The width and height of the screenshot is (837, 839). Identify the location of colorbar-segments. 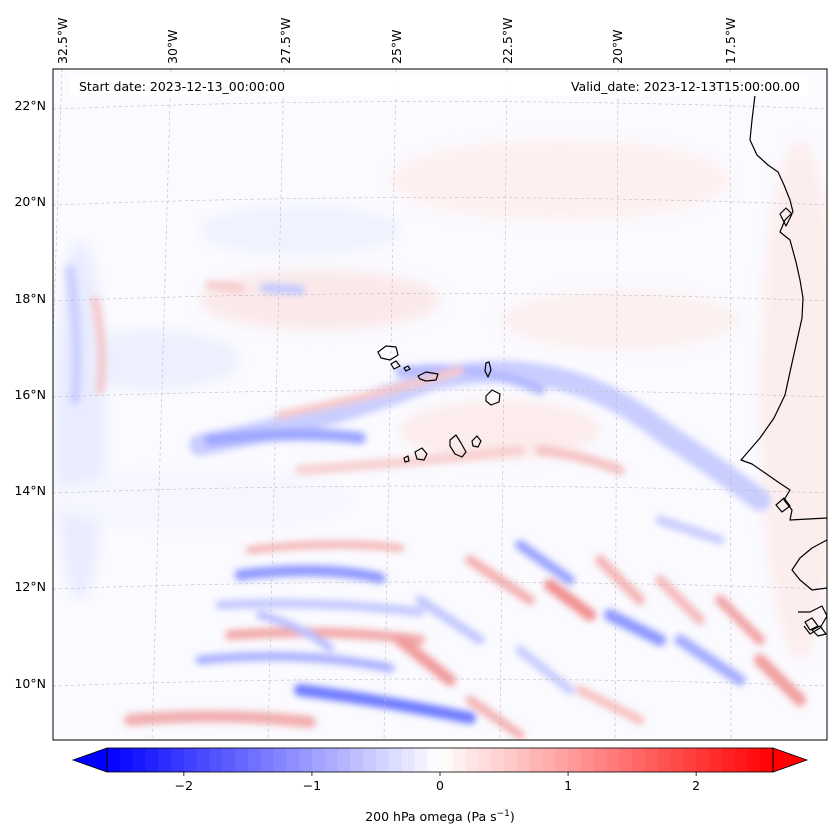
(440, 760).